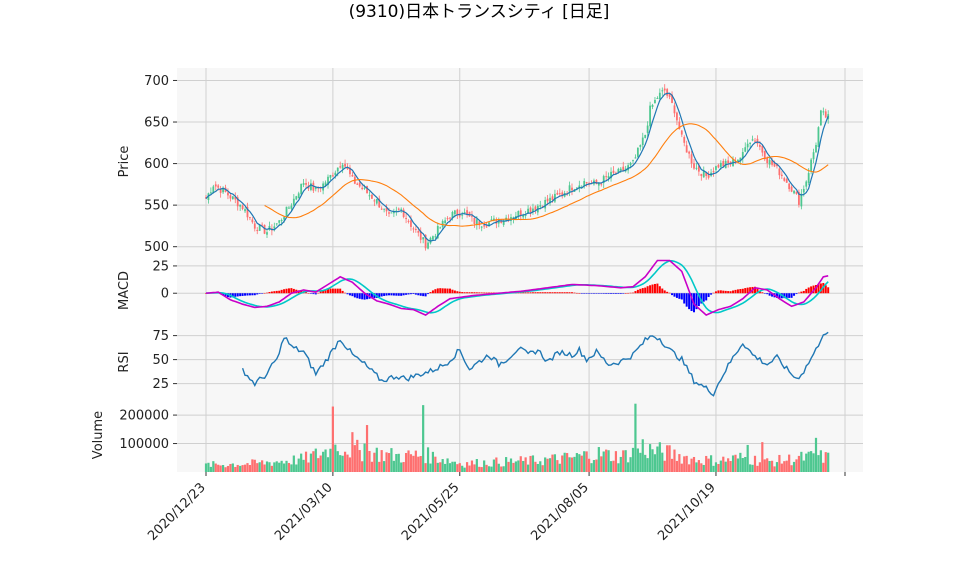 This screenshot has height=575, width=958. Describe the element at coordinates (160, 336) in the screenshot. I see `rsi-ytick-label-2: 75` at that location.